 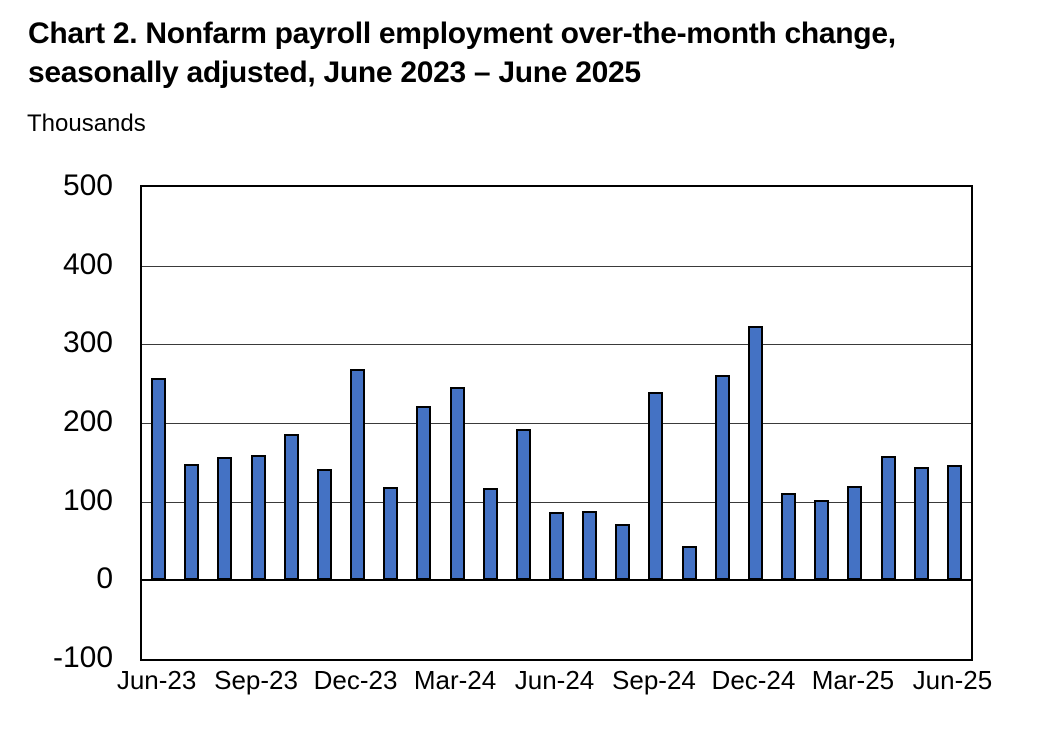 What do you see at coordinates (87, 500) in the screenshot?
I see `y-tick-label-100: 100` at bounding box center [87, 500].